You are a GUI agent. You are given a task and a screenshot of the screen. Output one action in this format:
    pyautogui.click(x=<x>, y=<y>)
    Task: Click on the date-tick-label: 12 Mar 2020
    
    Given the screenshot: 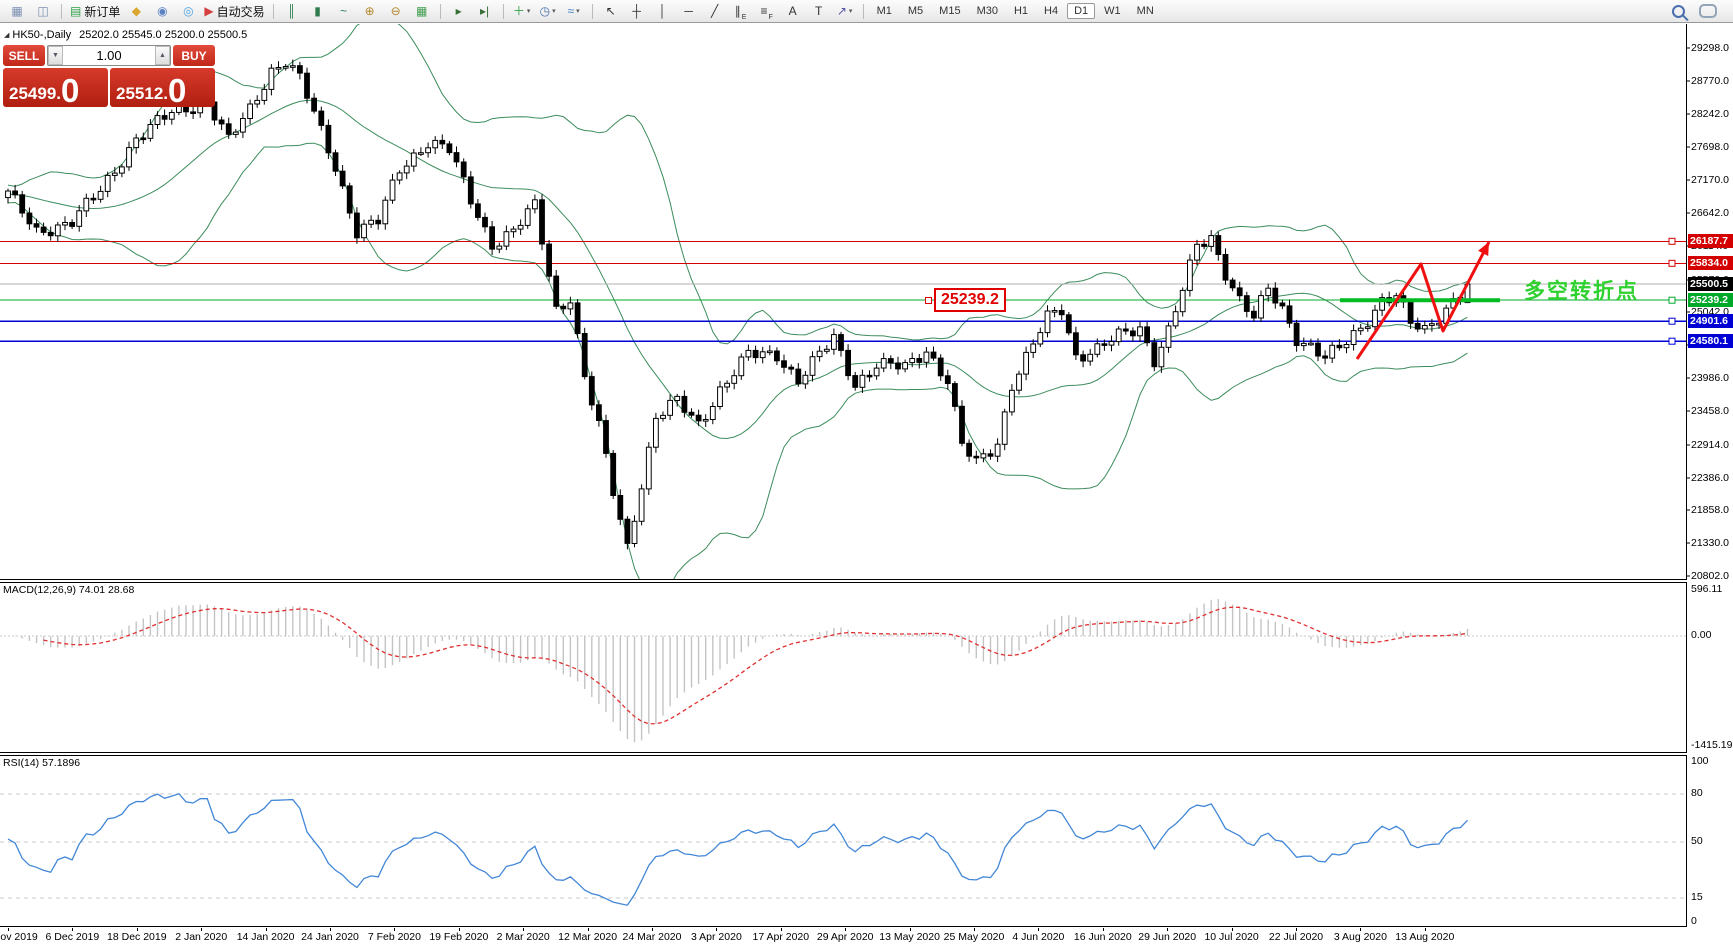 What is the action you would take?
    pyautogui.click(x=588, y=937)
    